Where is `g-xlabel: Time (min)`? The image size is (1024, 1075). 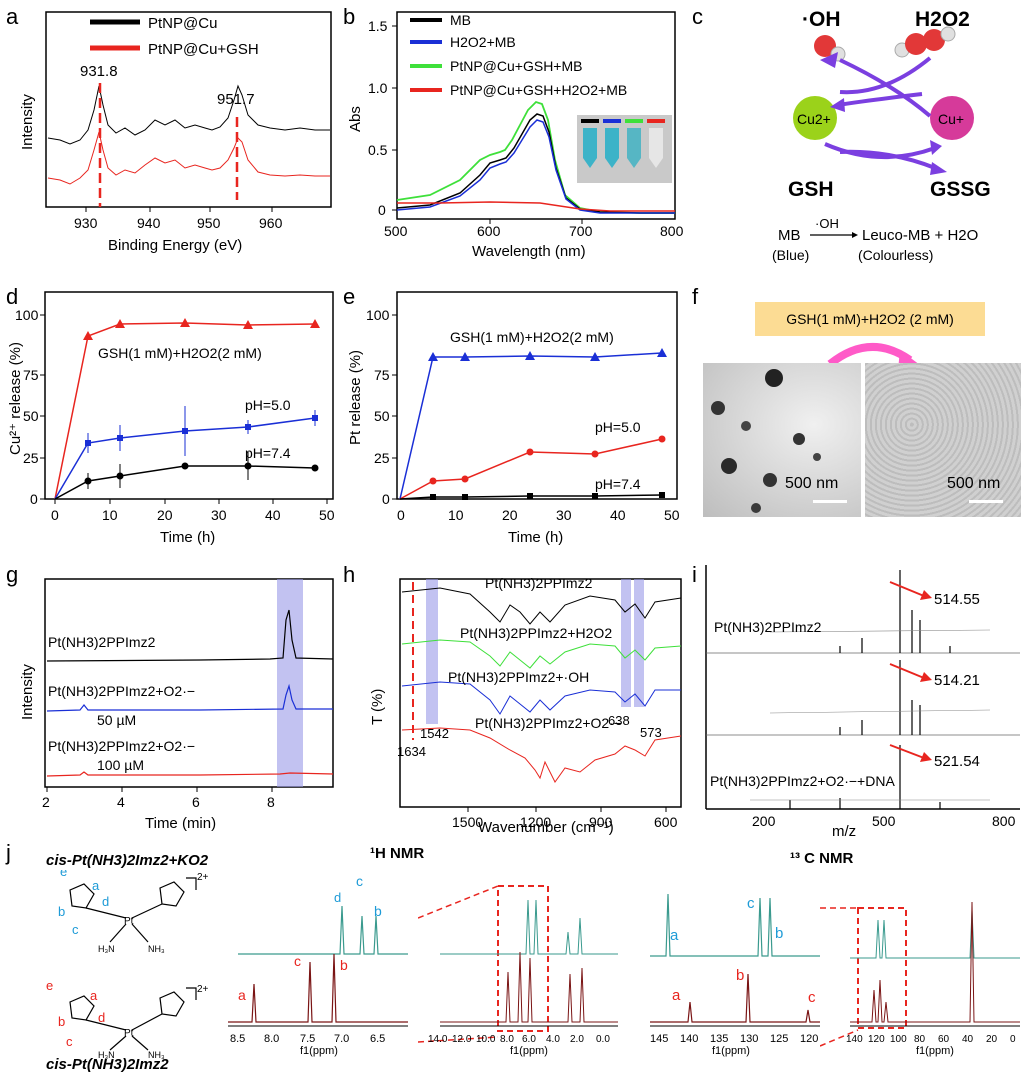
g-xlabel: Time (min) is located at coordinates (180, 823).